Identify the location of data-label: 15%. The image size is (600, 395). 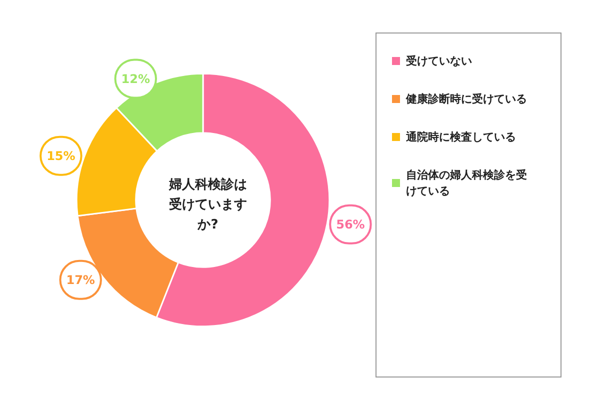
(61, 155).